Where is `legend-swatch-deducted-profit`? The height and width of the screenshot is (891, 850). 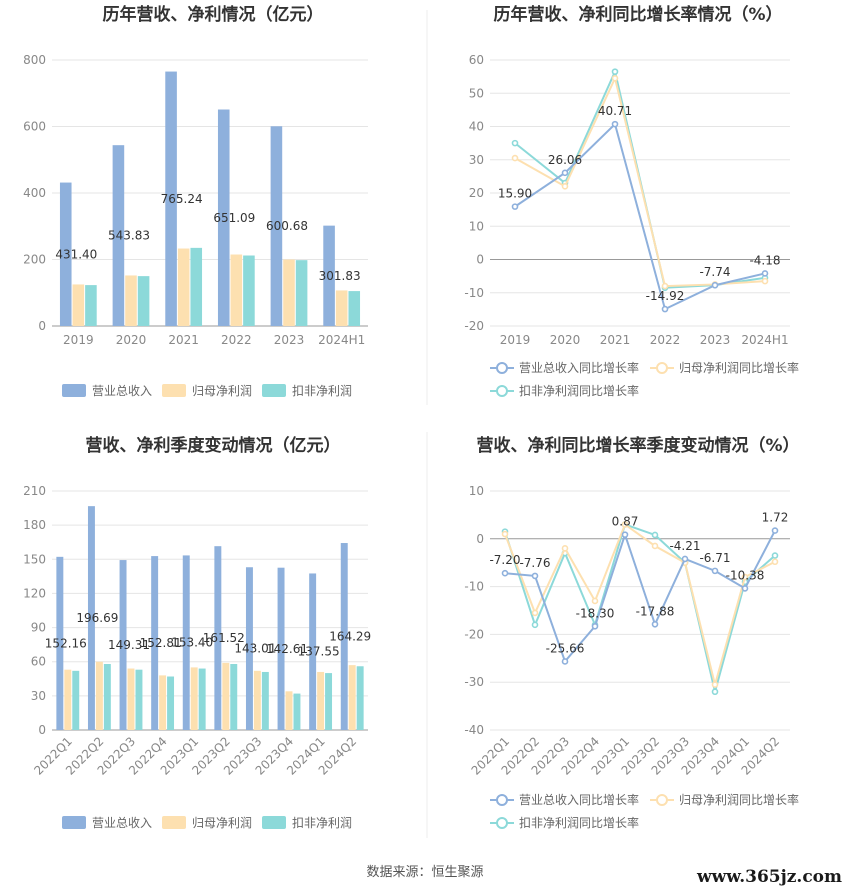 legend-swatch-deducted-profit is located at coordinates (274, 822).